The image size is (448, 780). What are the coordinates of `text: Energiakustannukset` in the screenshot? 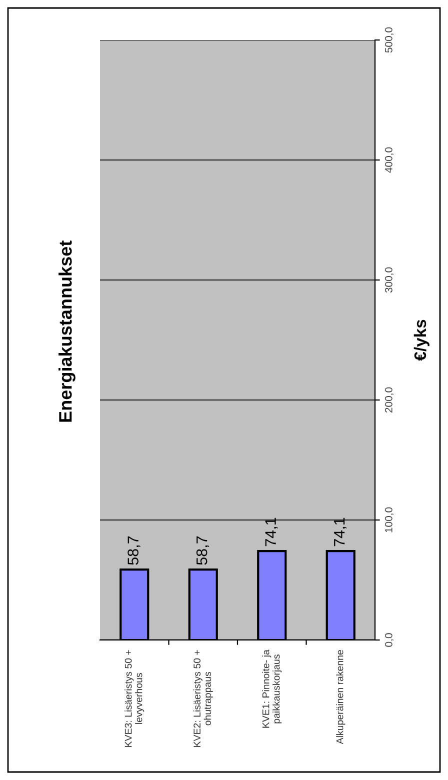 It's located at (67, 331).